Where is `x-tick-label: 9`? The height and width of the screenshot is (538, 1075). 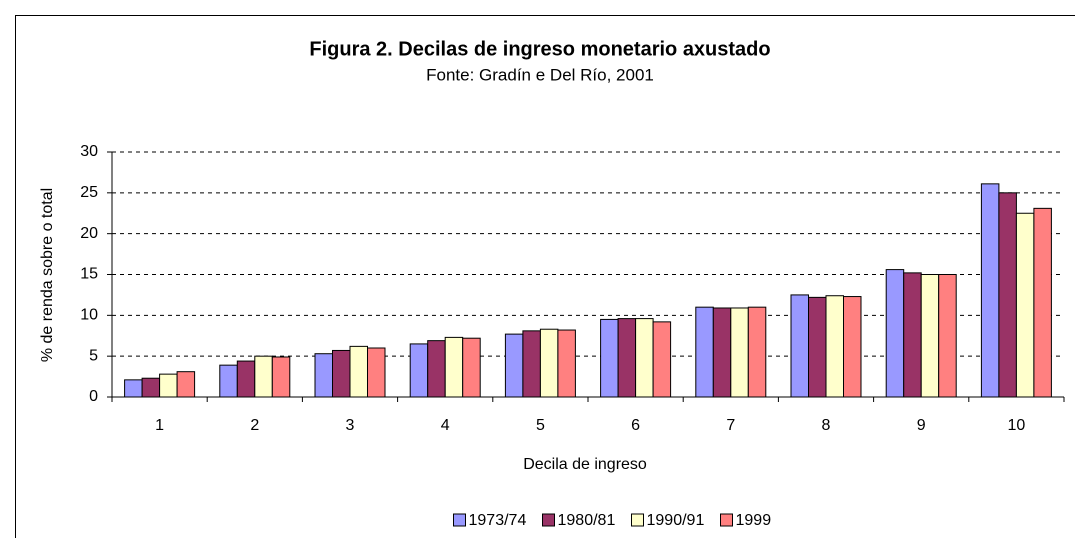 x-tick-label: 9 is located at coordinates (921, 425).